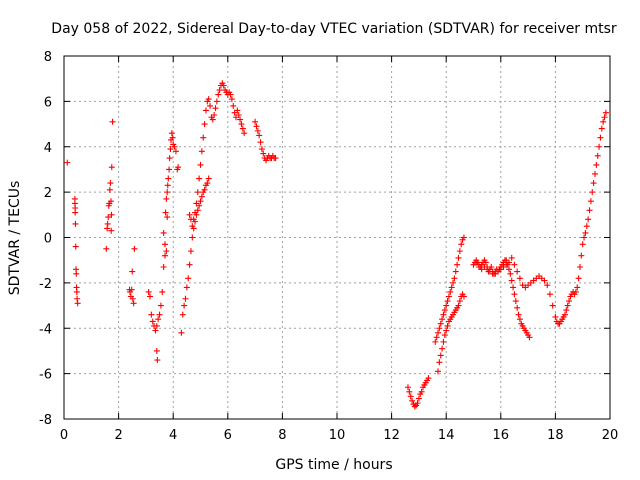 This screenshot has height=480, width=640. What do you see at coordinates (333, 465) in the screenshot?
I see `x-axis-label: GPS time / hours` at bounding box center [333, 465].